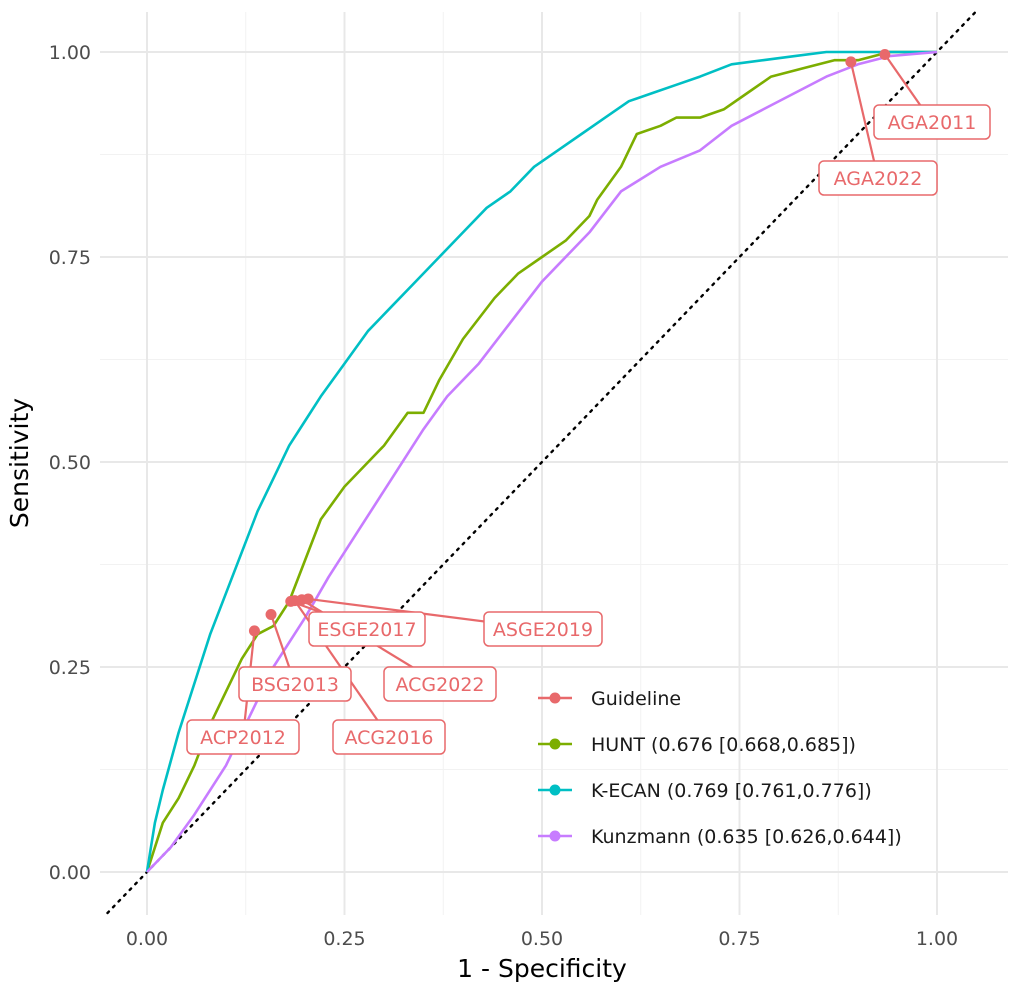 This screenshot has width=1028, height=996. Describe the element at coordinates (636, 699) in the screenshot. I see `legend-label: Guideline` at that location.